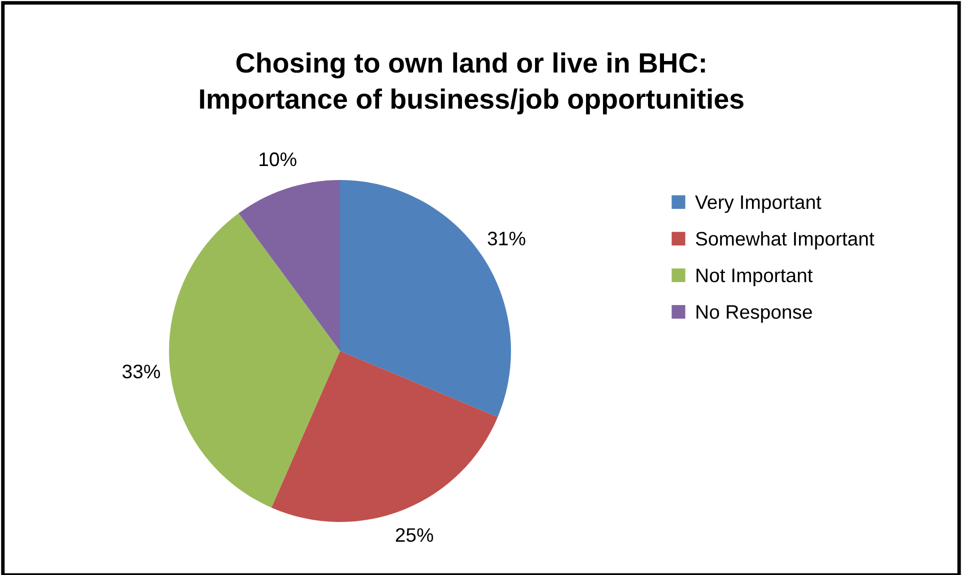 This screenshot has width=962, height=575. What do you see at coordinates (278, 159) in the screenshot?
I see `data-label: 10%` at bounding box center [278, 159].